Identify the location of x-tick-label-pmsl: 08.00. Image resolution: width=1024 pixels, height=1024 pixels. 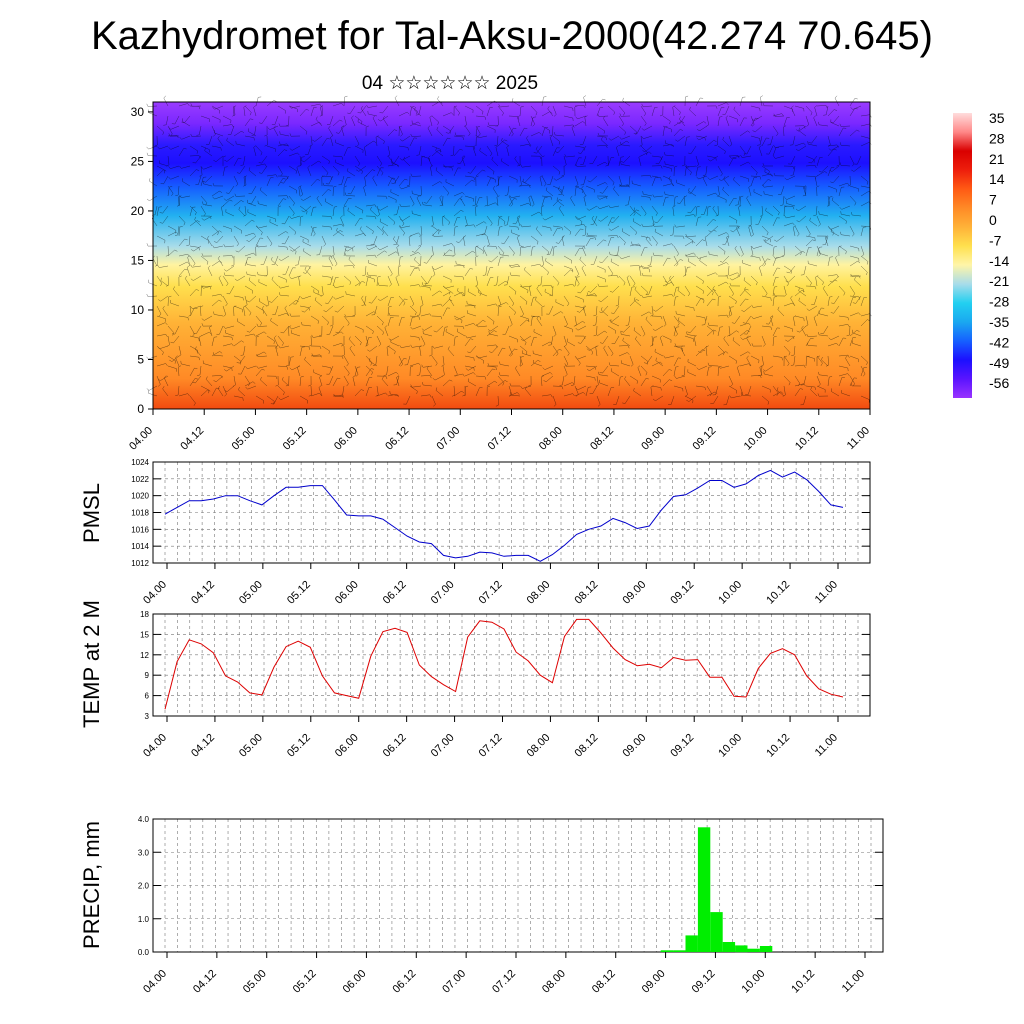
(539, 593).